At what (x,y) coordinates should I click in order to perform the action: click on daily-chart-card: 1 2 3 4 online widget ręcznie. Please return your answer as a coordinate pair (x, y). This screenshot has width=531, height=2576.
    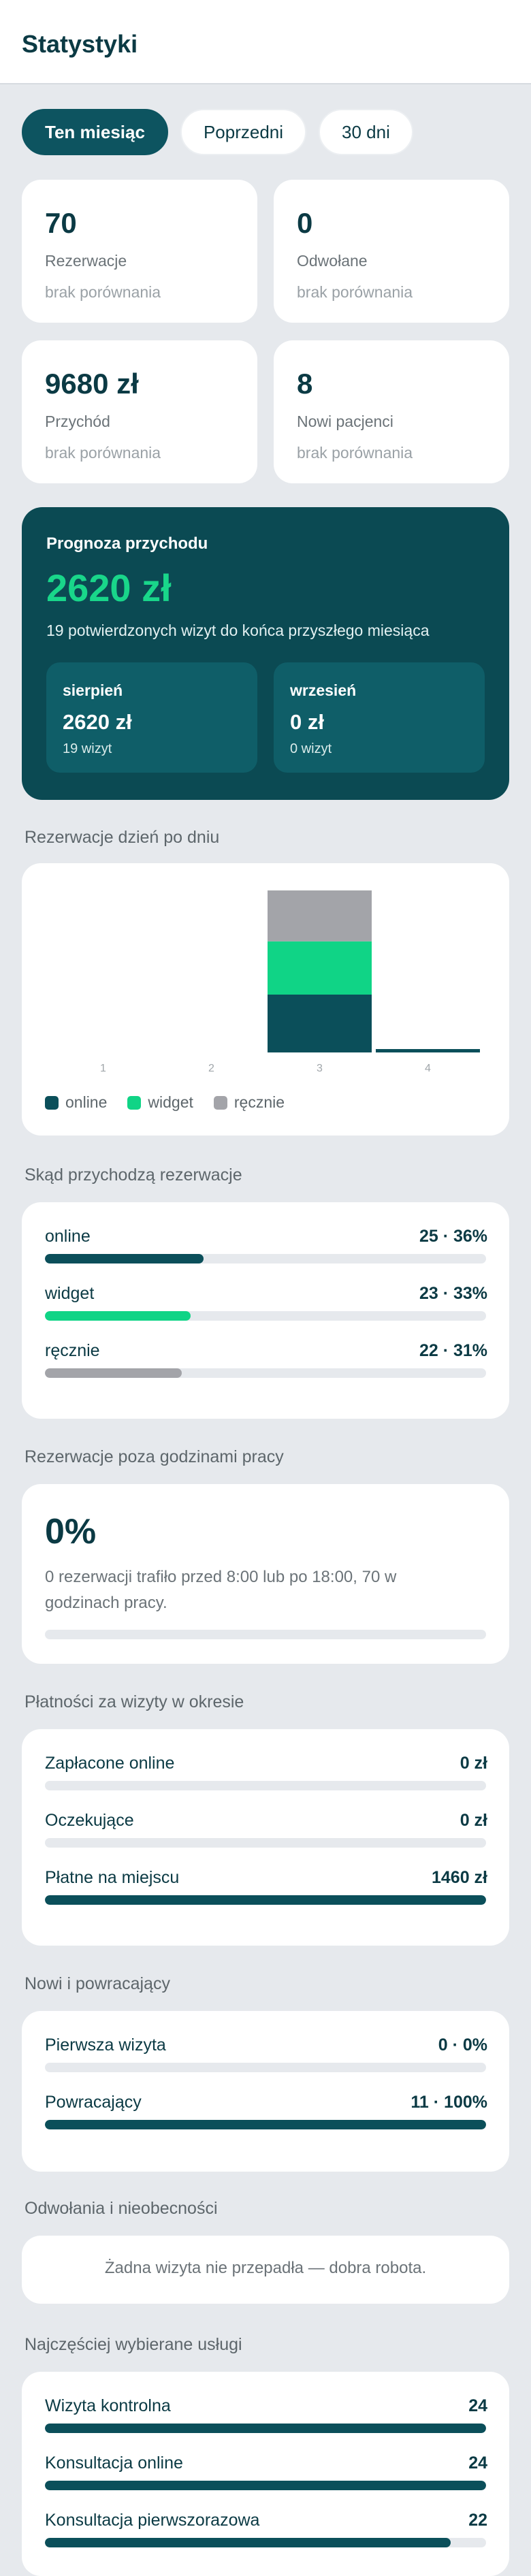
    Looking at the image, I should click on (265, 1000).